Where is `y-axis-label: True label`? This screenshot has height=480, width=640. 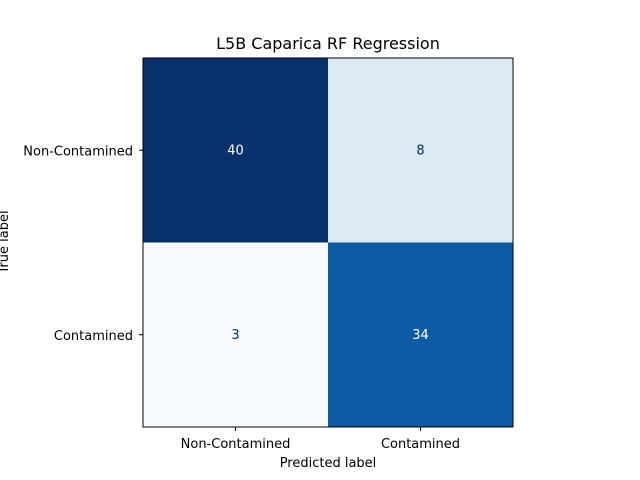 y-axis-label: True label is located at coordinates (6, 242).